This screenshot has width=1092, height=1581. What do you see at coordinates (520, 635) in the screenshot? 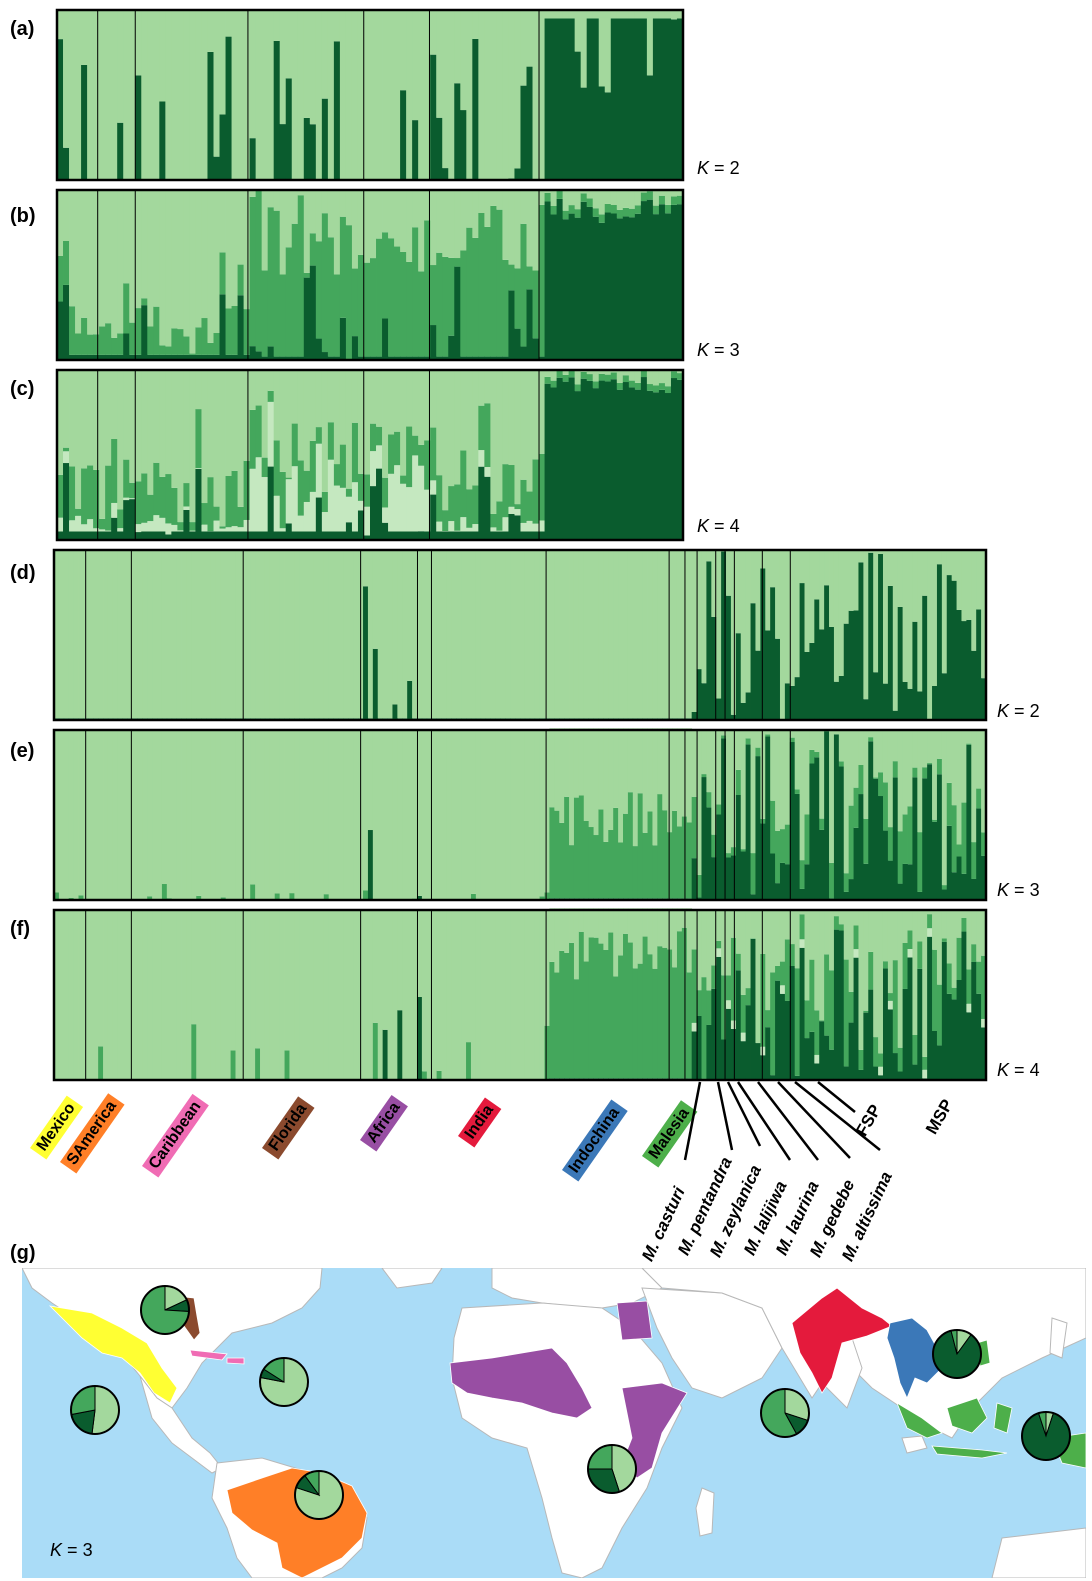
I see `bar-panel-d` at bounding box center [520, 635].